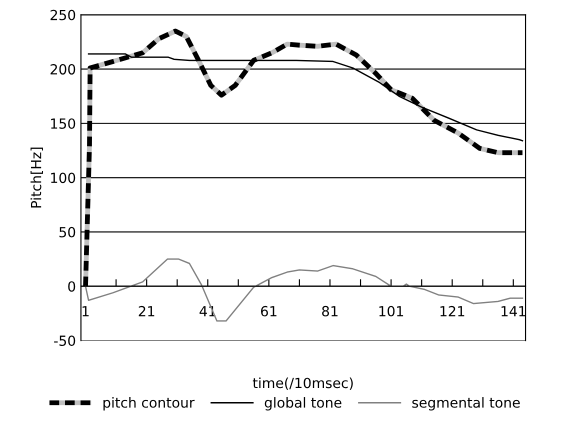 The image size is (570, 423). Describe the element at coordinates (63, 178) in the screenshot. I see `y-tick-label: 100` at that location.